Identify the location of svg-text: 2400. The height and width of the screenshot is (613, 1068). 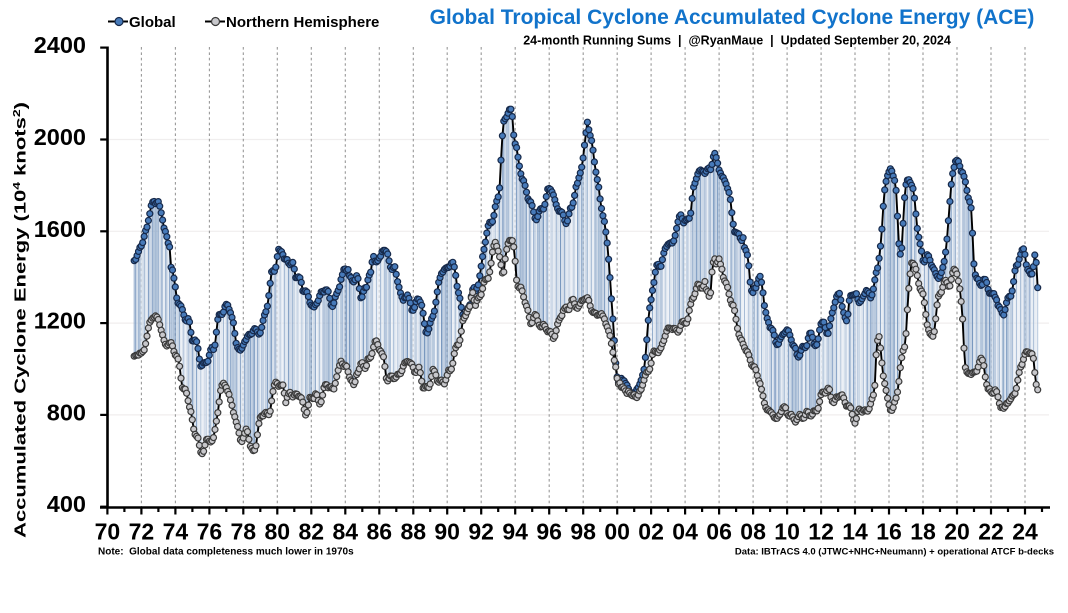
(60, 45).